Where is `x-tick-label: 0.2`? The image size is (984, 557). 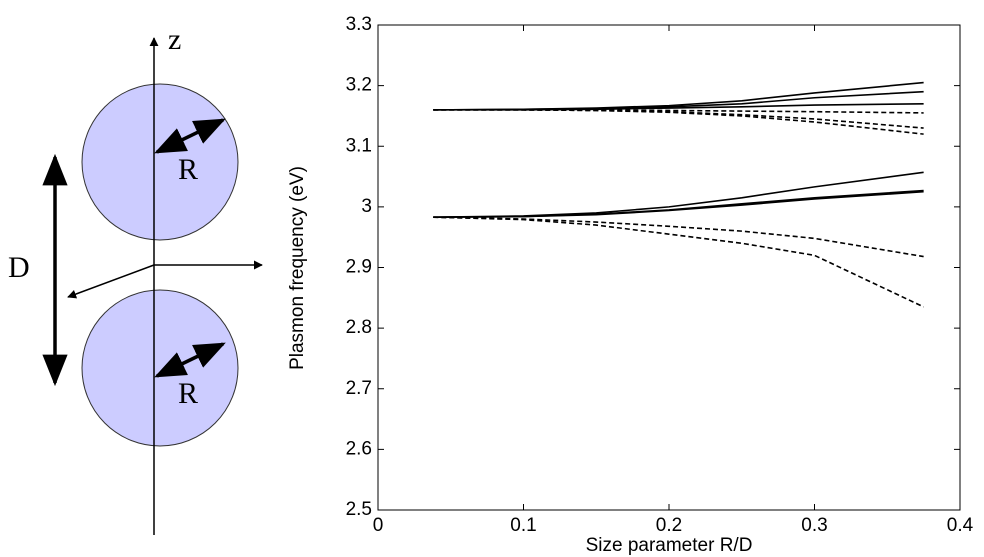
x-tick-label: 0.2 is located at coordinates (669, 525).